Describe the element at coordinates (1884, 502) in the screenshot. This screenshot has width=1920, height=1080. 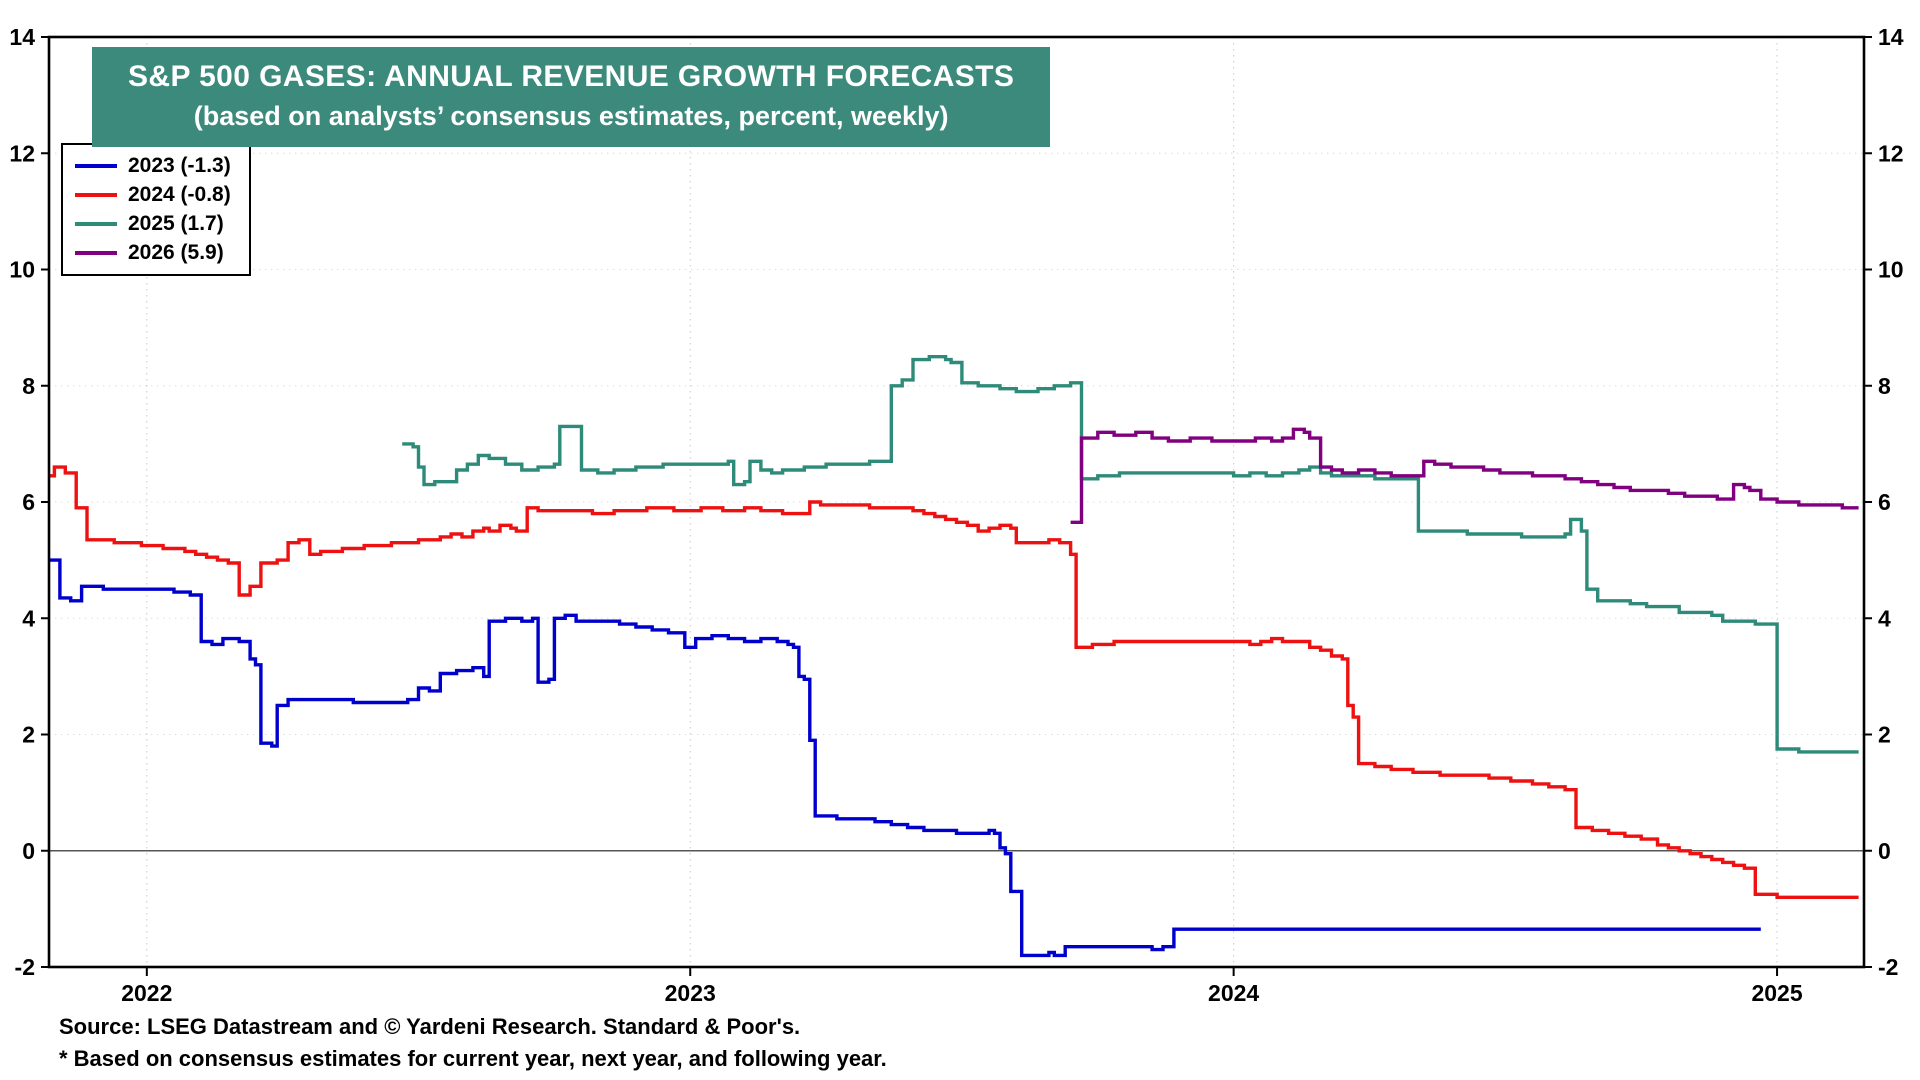
I see `y-tick-label-right: 6` at that location.